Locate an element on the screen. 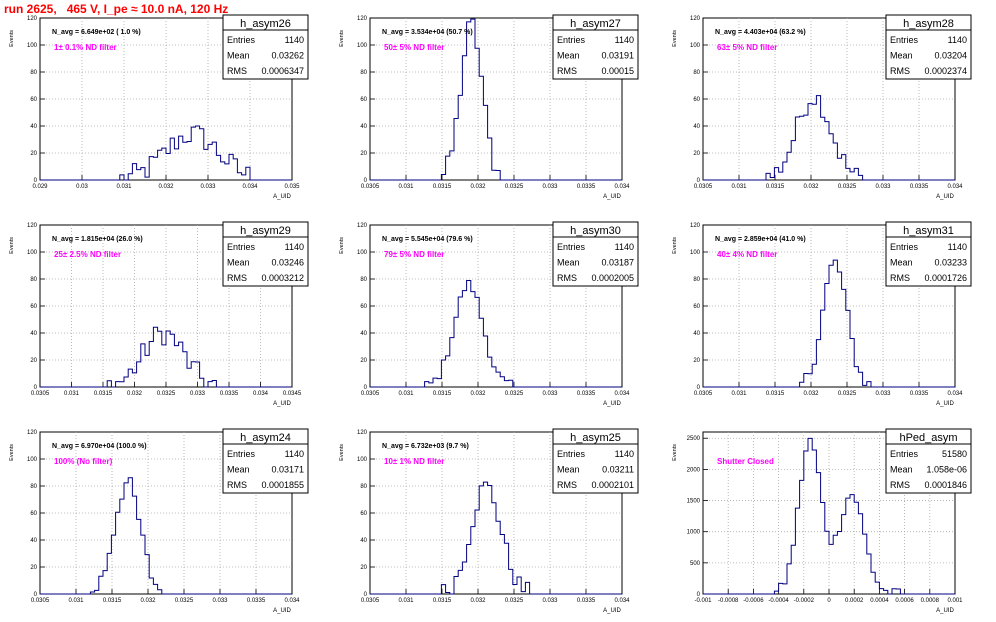 This screenshot has height=622, width=996. stats-value: 0.0001855 is located at coordinates (282, 485).